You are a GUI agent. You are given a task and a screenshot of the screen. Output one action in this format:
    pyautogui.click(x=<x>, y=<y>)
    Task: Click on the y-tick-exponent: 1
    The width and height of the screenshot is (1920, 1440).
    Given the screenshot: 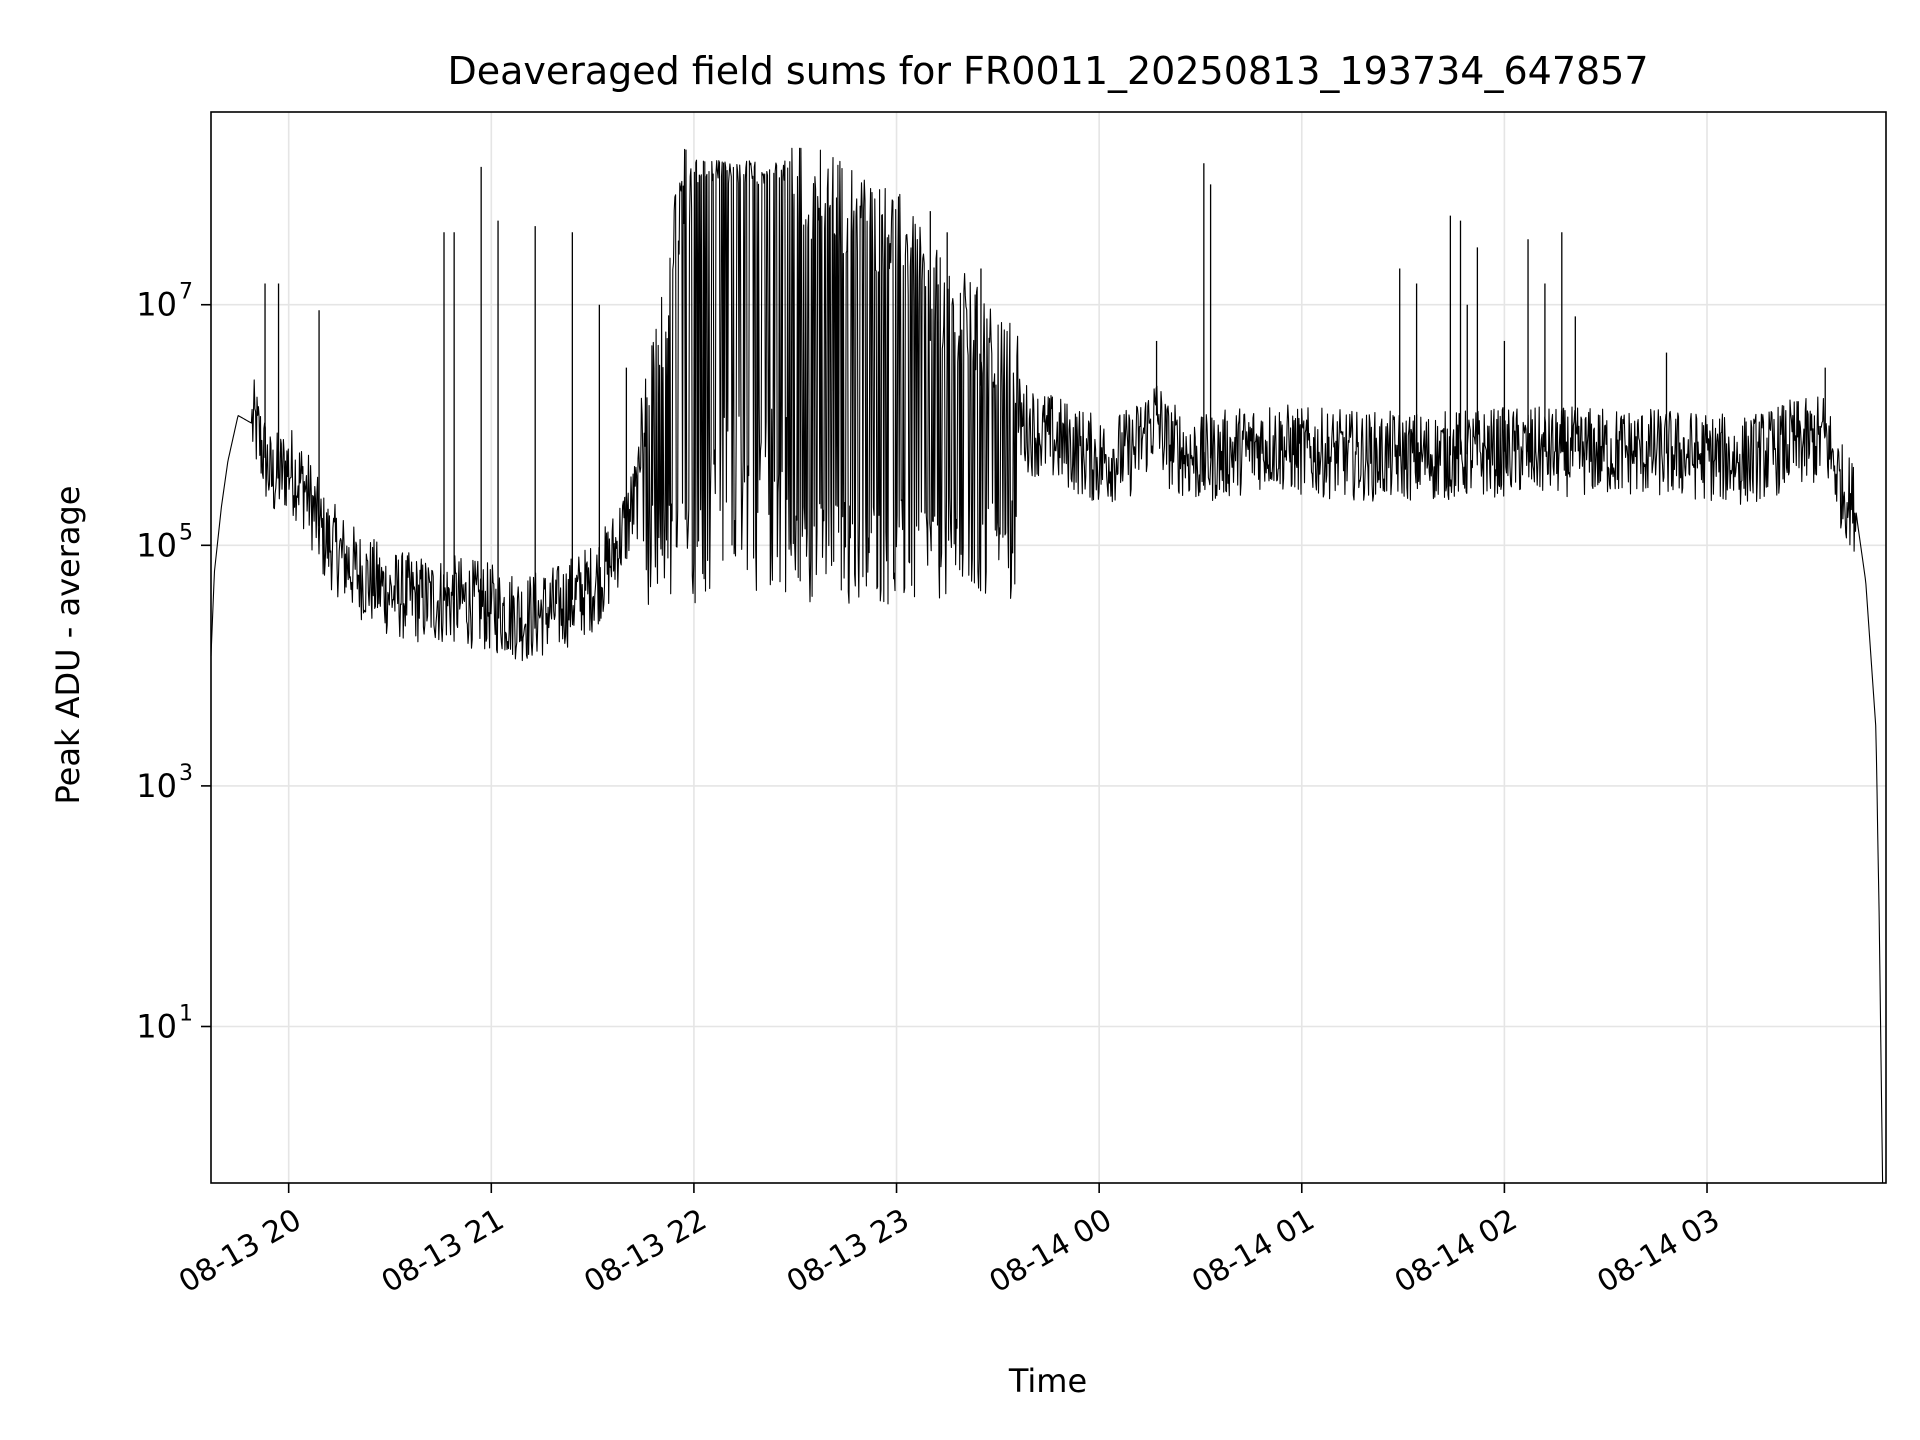 What is the action you would take?
    pyautogui.click(x=186, y=1013)
    